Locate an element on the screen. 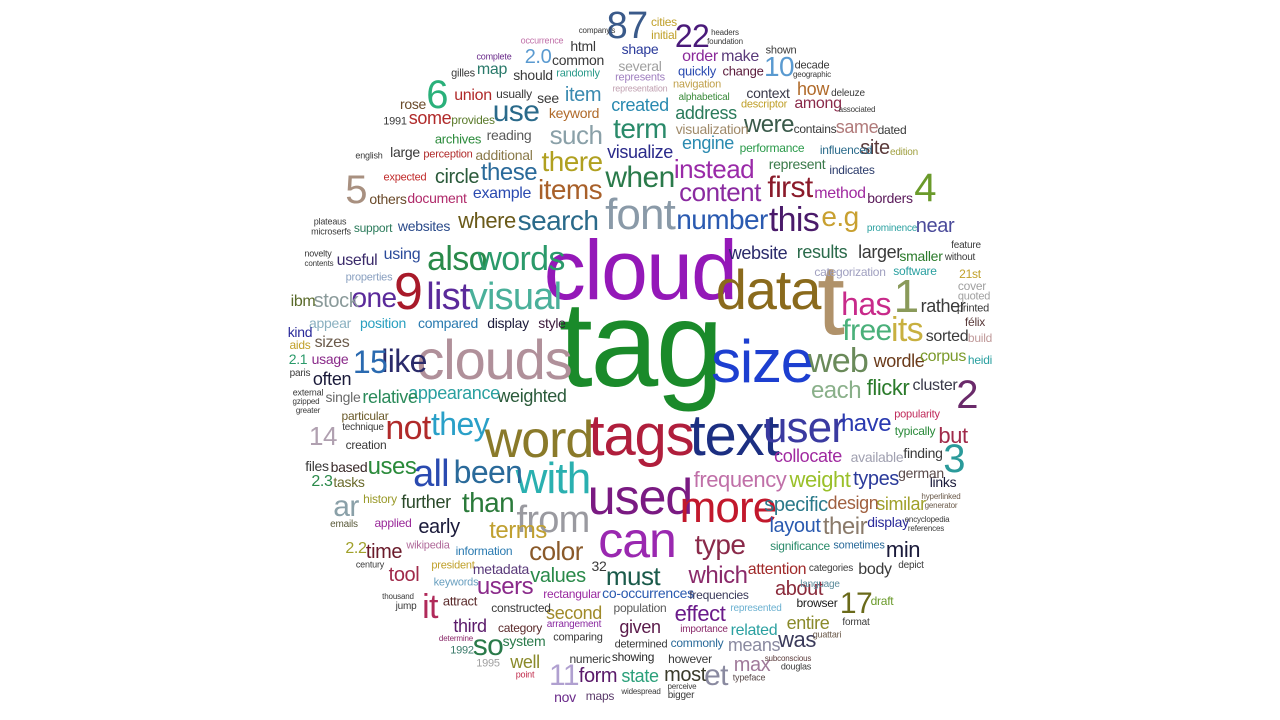 This screenshot has width=1280, height=720. word-cities: cities is located at coordinates (664, 22).